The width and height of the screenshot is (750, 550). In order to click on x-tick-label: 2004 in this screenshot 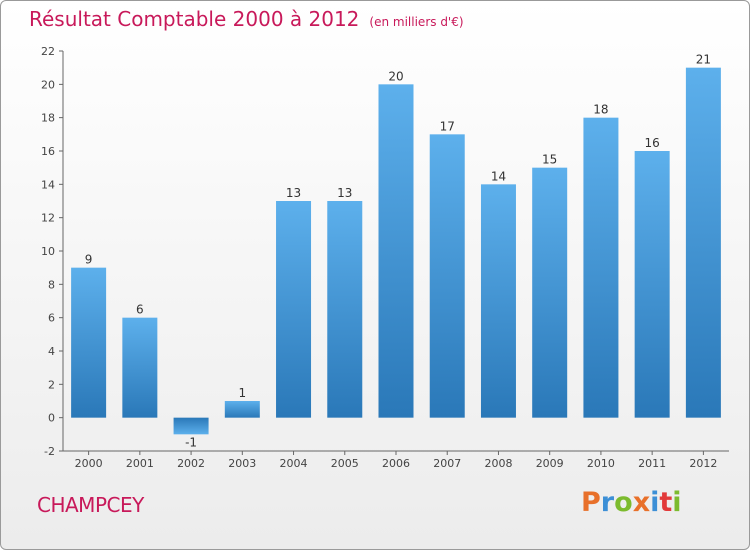, I will do `click(294, 463)`.